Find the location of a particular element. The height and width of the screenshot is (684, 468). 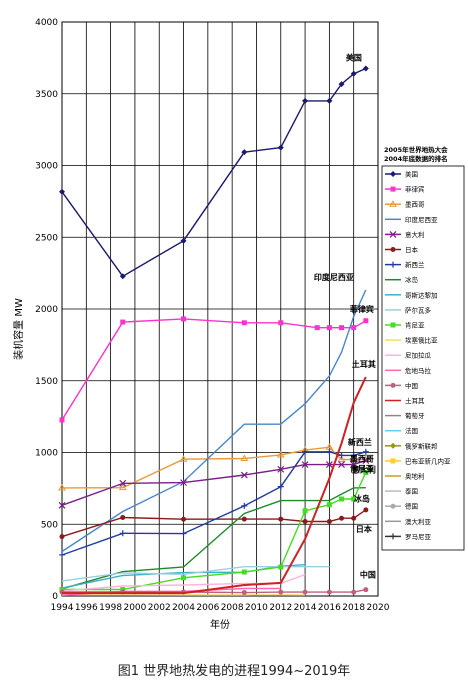

legend-label: 意大利 is located at coordinates (415, 234).